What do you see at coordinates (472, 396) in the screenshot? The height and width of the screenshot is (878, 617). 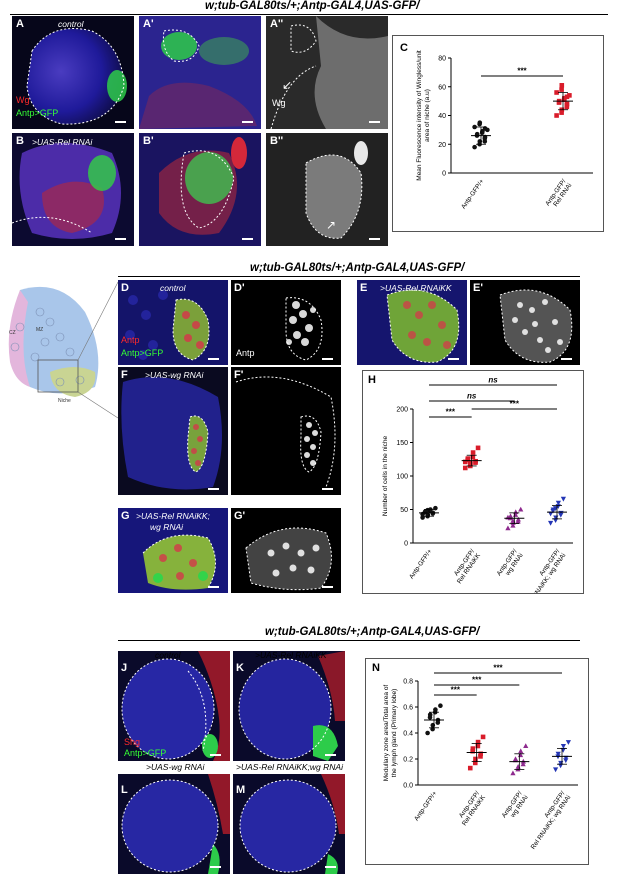 I see `significance-label: ns` at bounding box center [472, 396].